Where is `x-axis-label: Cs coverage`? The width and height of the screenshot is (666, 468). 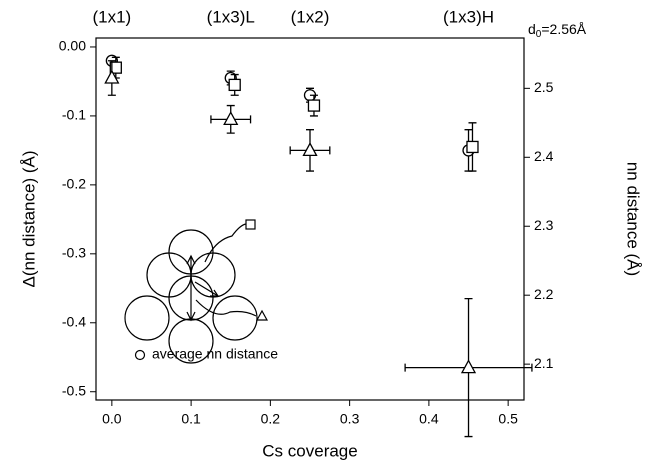 x-axis-label: Cs coverage is located at coordinates (309, 450).